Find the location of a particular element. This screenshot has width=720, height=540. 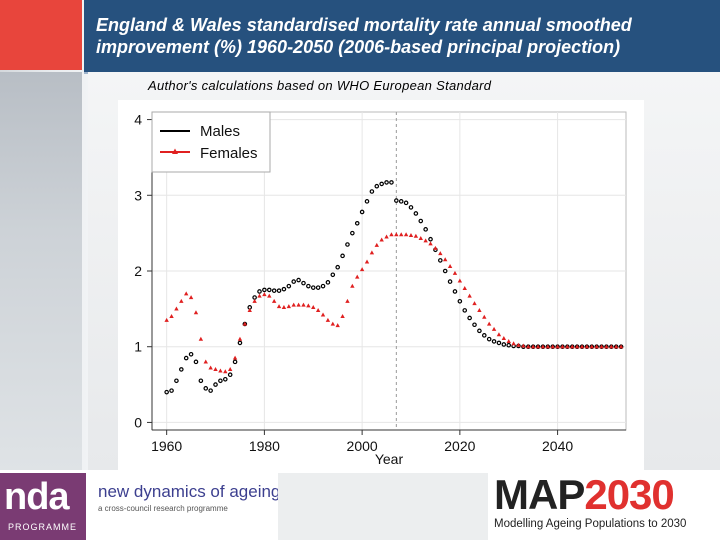

map-logo-right: 2030 is located at coordinates (629, 494).